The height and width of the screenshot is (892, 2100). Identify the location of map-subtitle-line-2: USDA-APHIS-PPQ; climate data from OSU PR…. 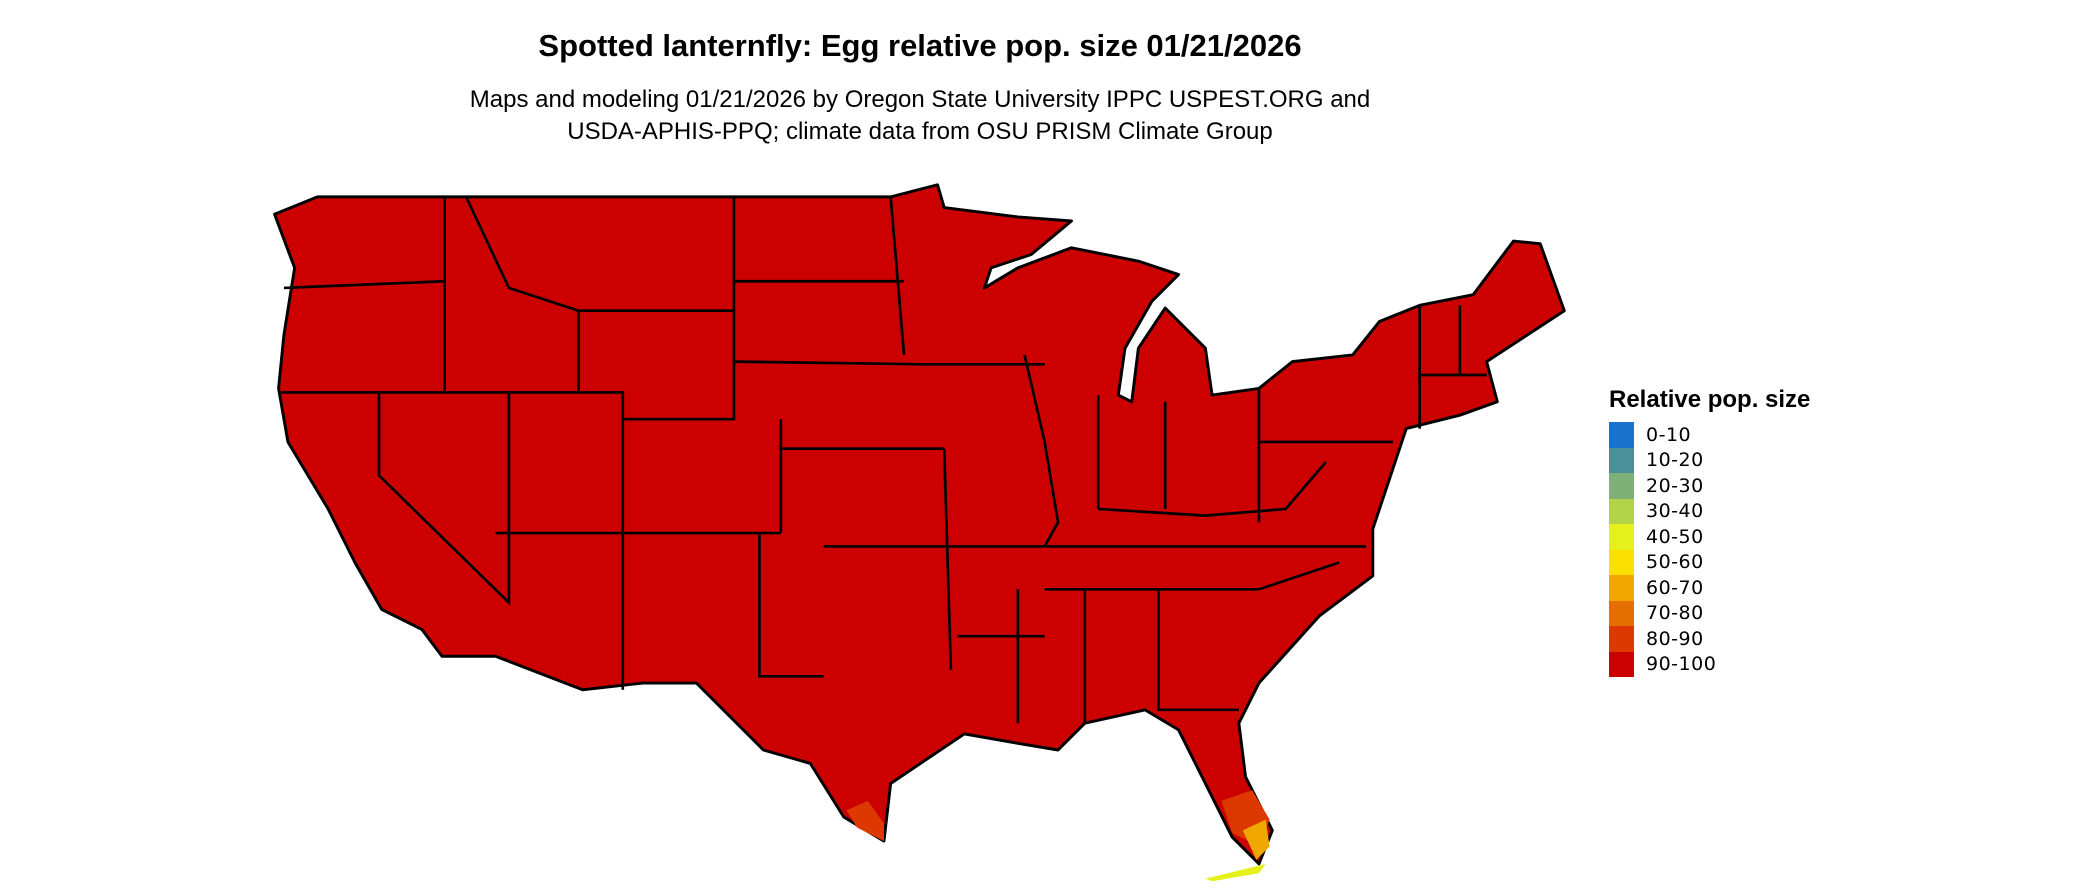
(920, 131).